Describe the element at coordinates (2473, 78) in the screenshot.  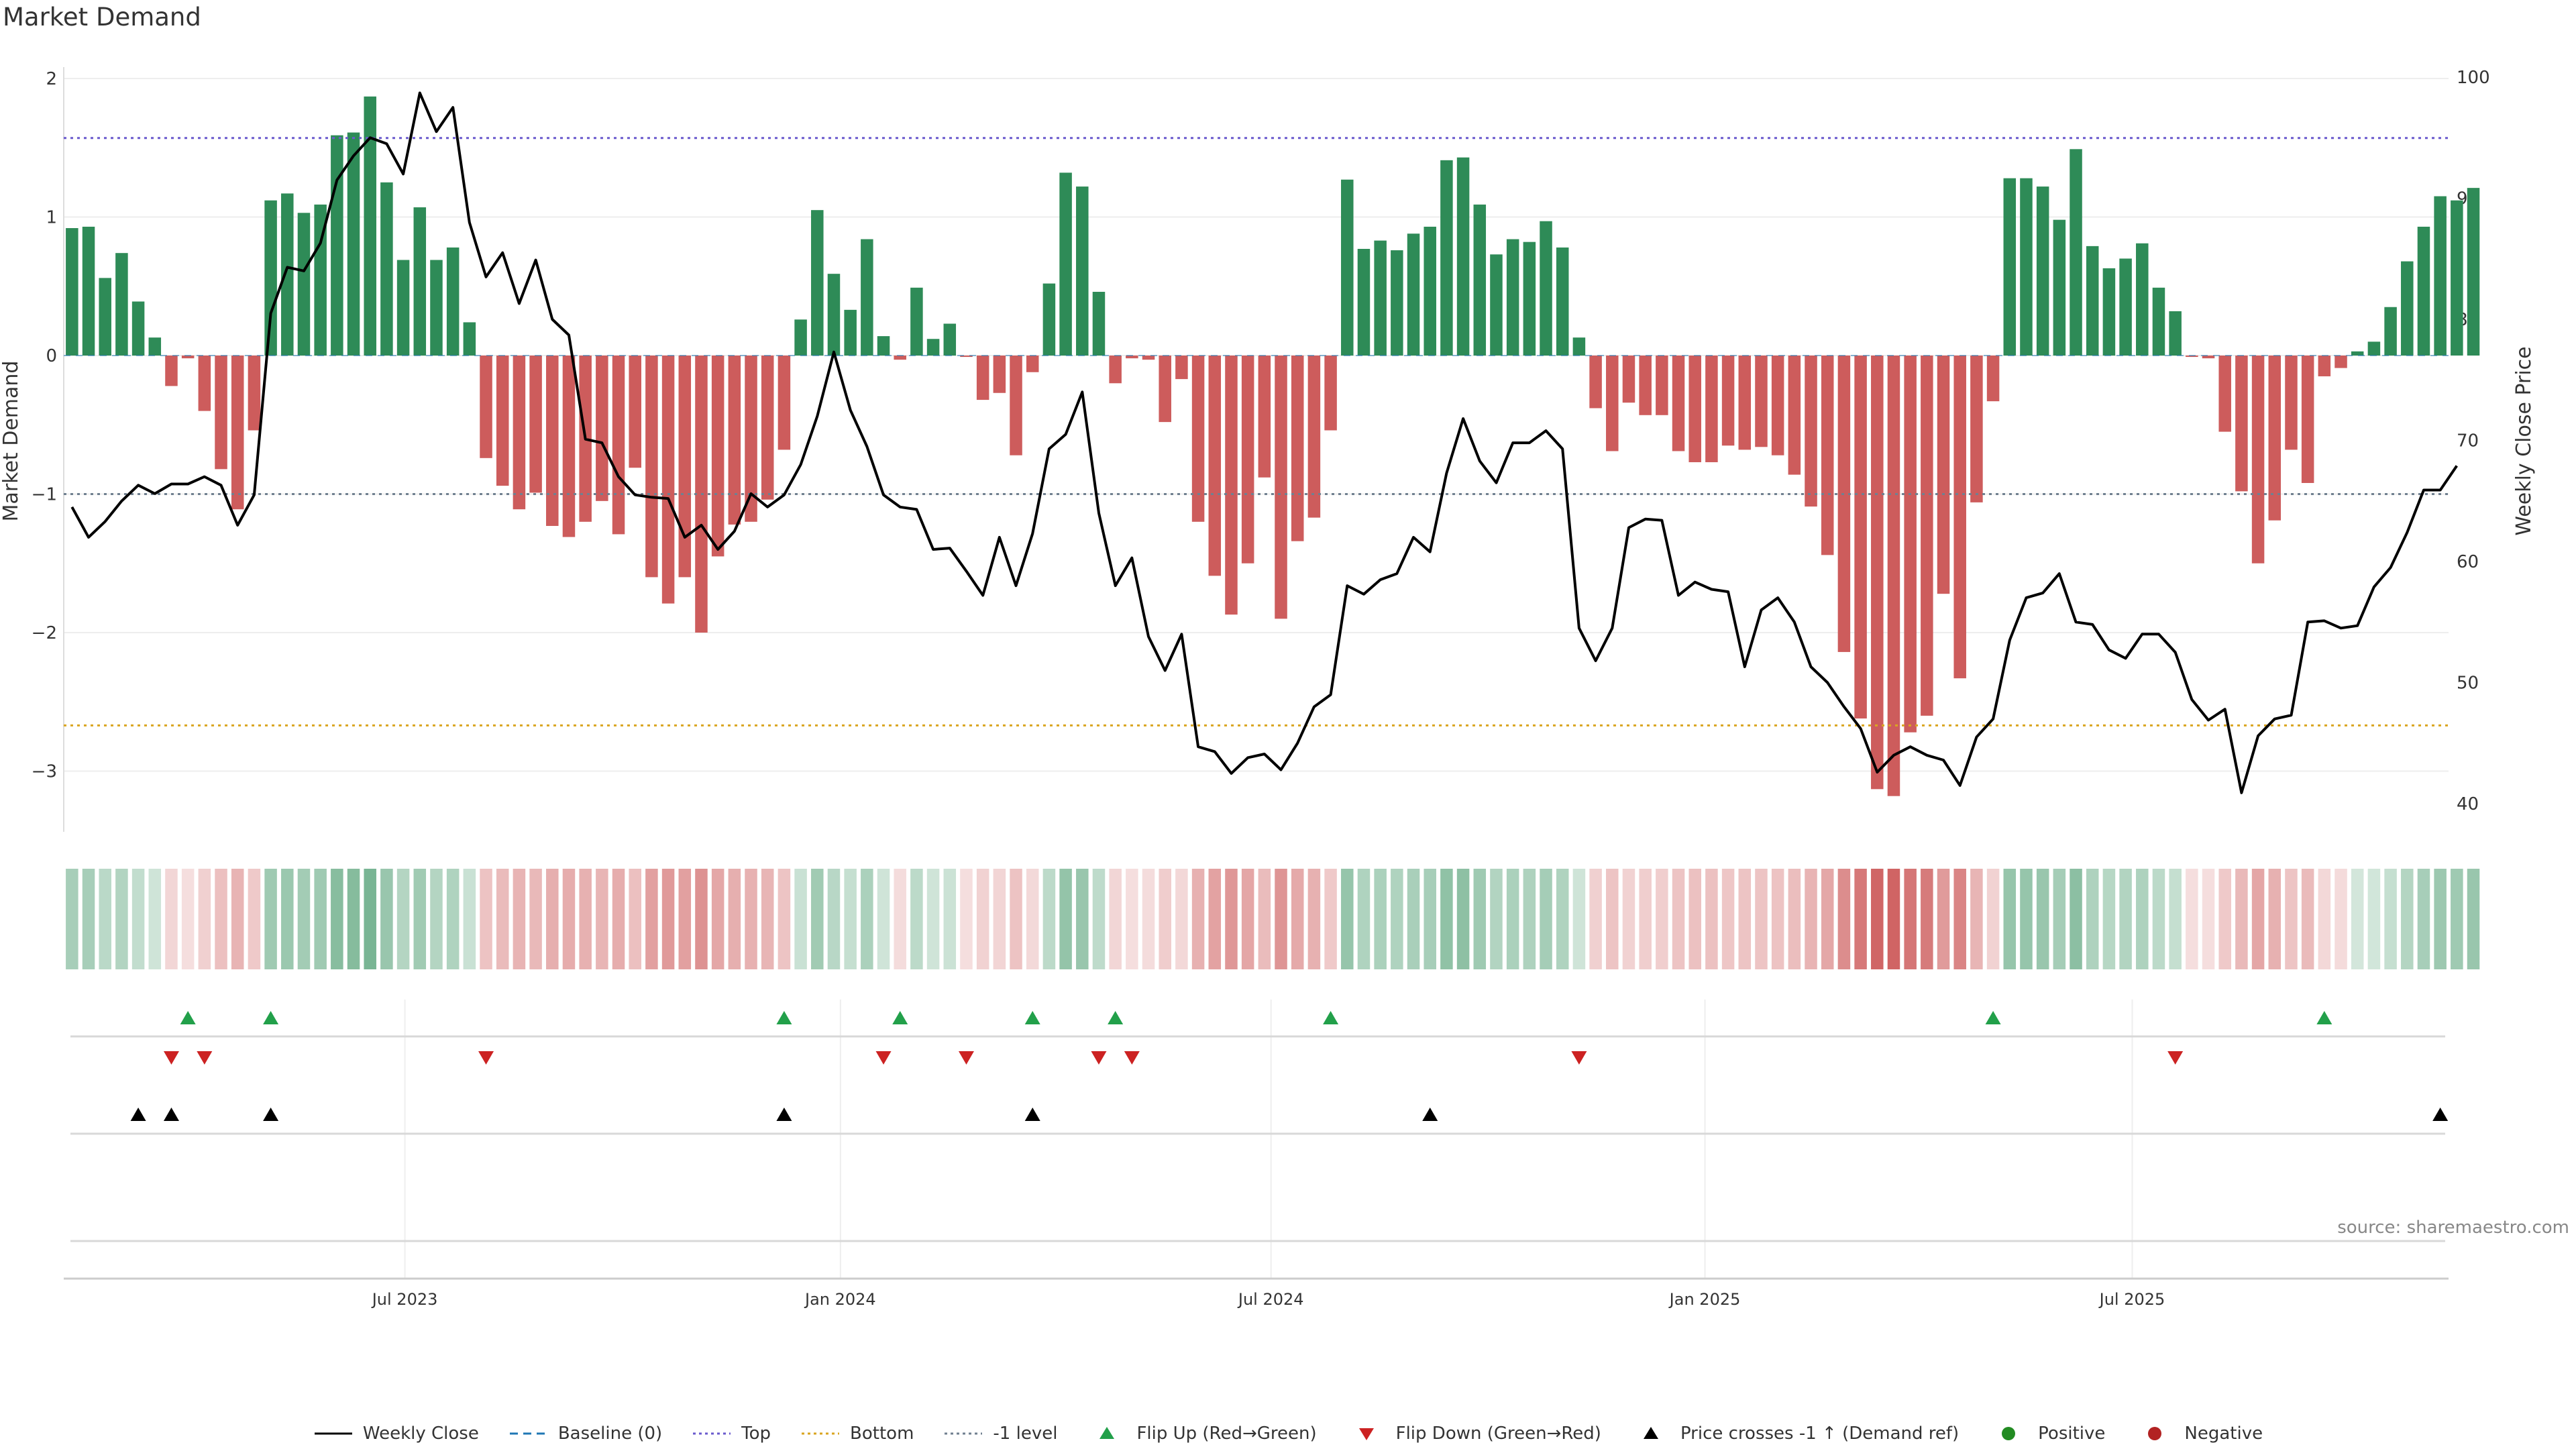
I see `y2-tick-label: 100` at that location.